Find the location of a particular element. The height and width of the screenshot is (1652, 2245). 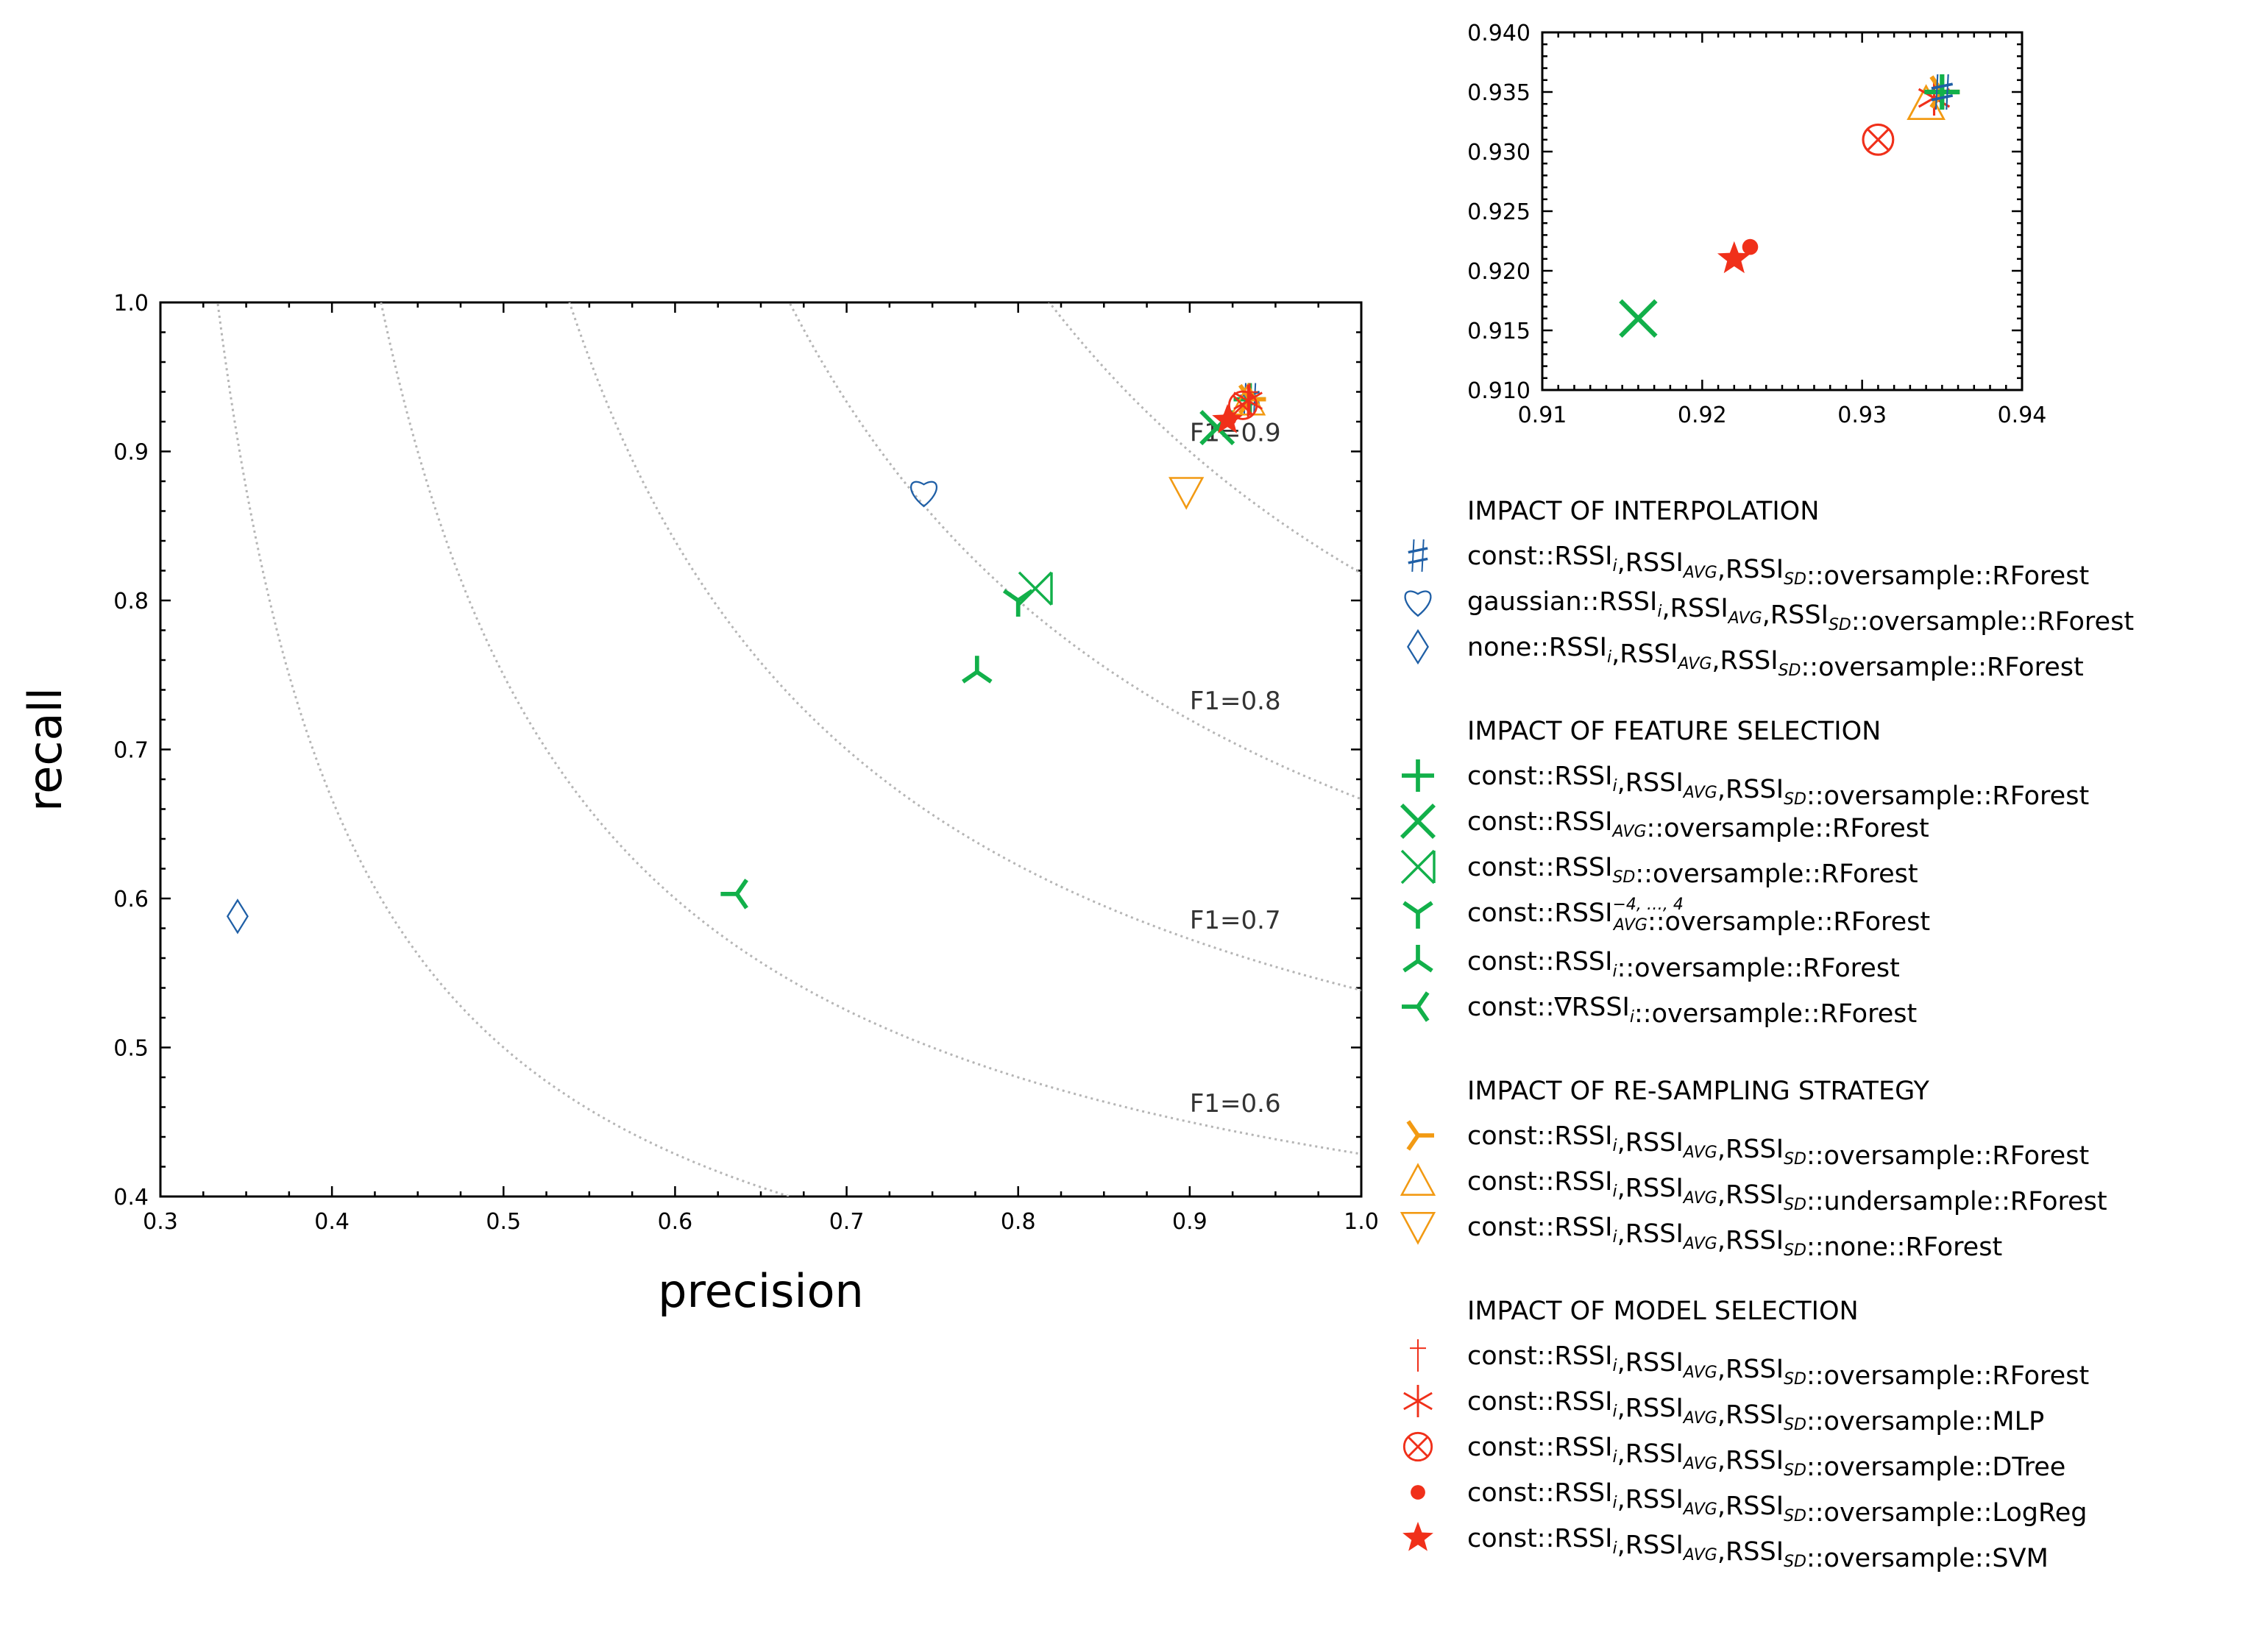

x-tick-label: 0.94 is located at coordinates (2022, 415).